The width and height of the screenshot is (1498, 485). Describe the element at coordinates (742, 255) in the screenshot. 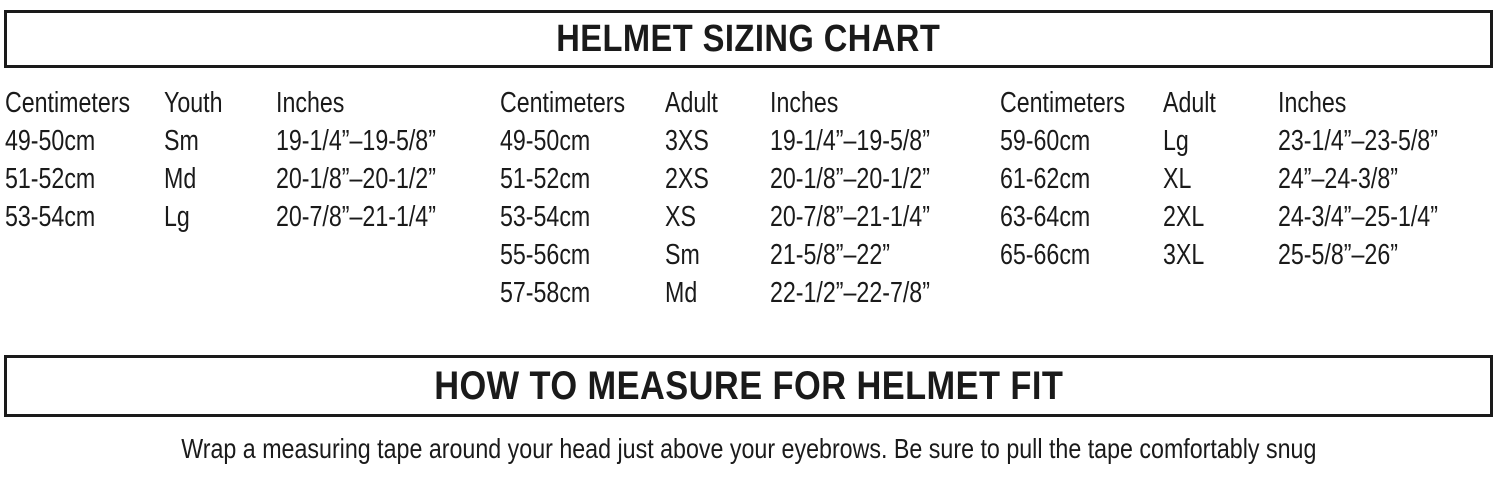

I see `table-row: 55-56cm Sm 21-5/8”–22”` at that location.